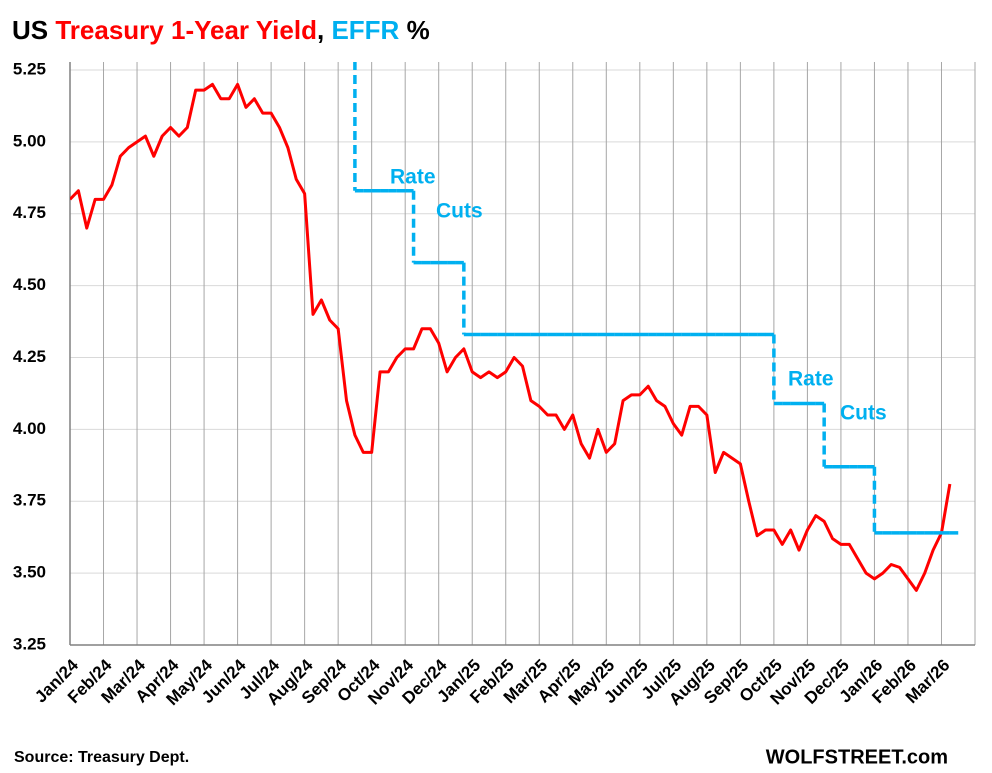  Describe the element at coordinates (29, 68) in the screenshot. I see `y-tick-label: 5.25` at that location.